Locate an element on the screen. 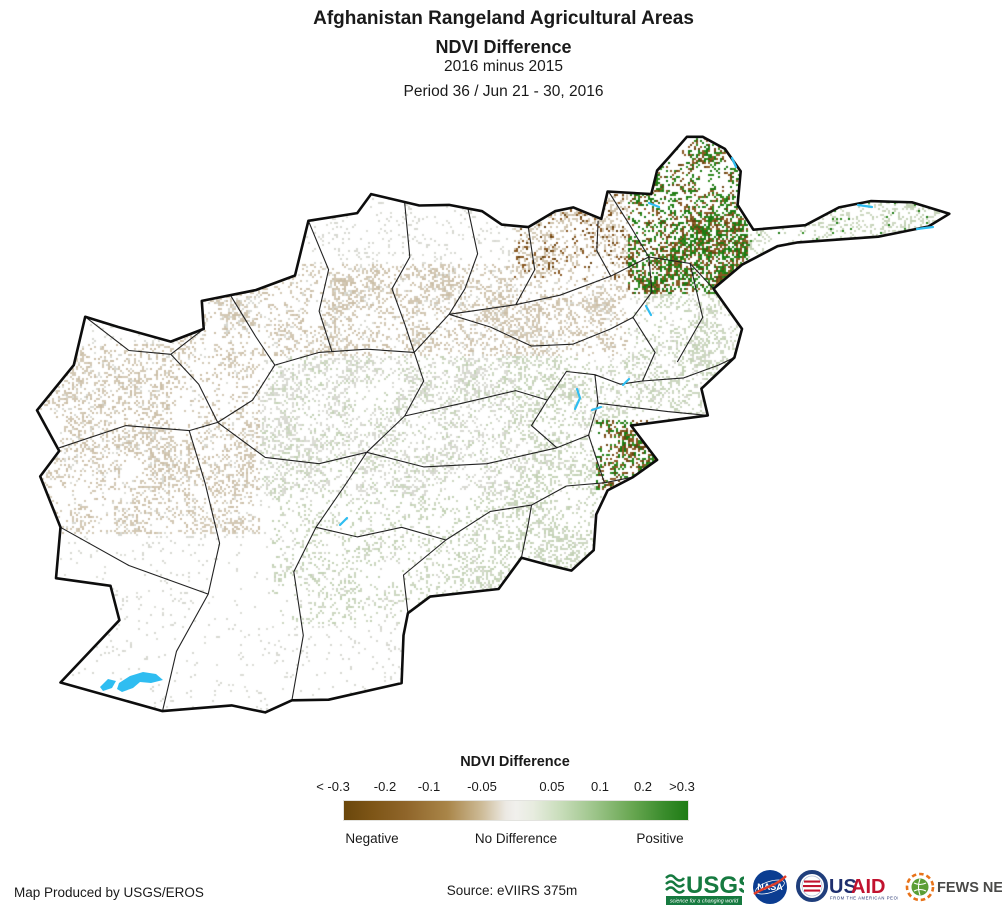  fewsnet-logo-icon: FEWS NET is located at coordinates (953, 887).